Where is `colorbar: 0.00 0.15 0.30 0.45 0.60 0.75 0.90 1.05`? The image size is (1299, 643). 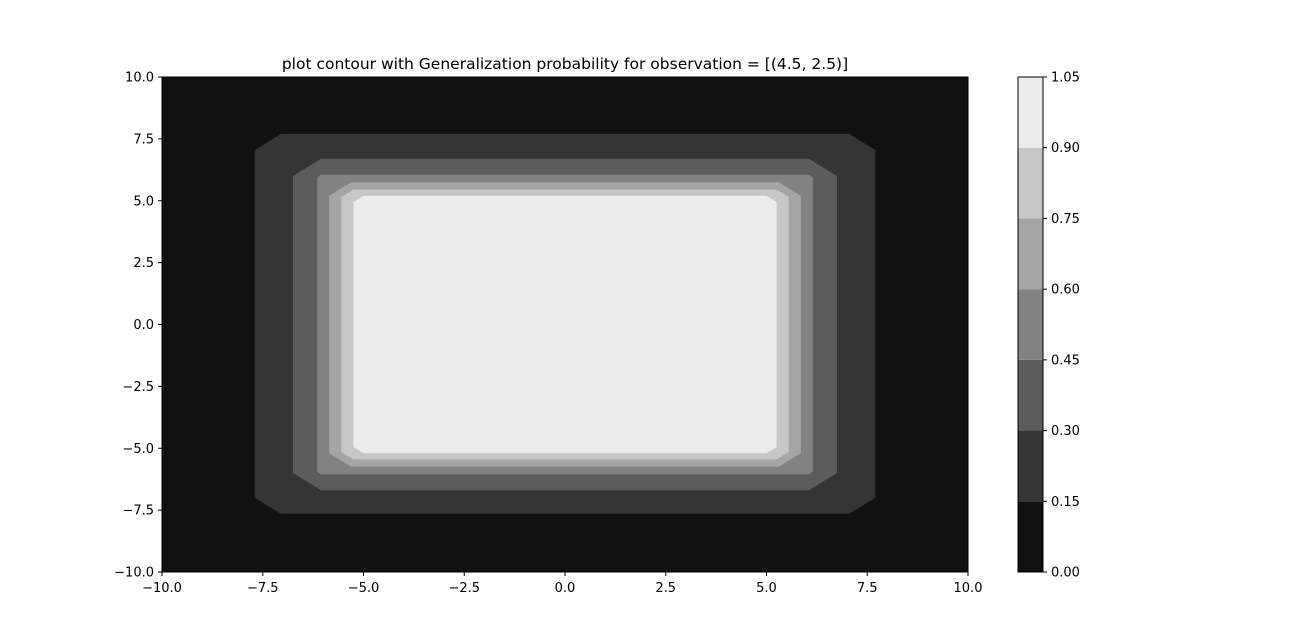 colorbar: 0.00 0.15 0.30 0.45 0.60 0.75 0.90 1.05 is located at coordinates (1048, 326).